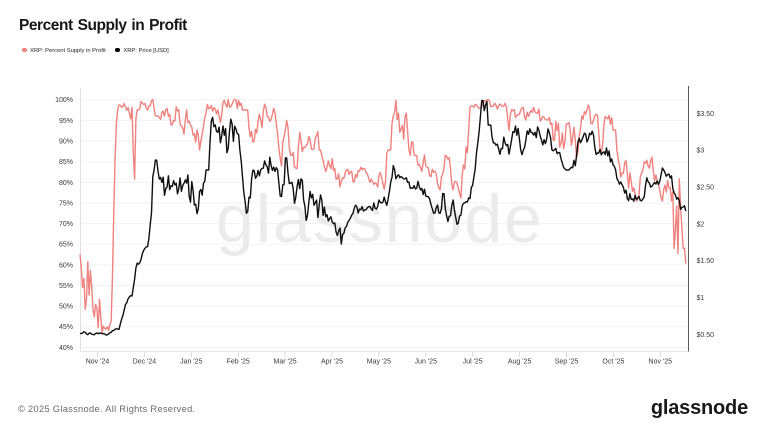 The width and height of the screenshot is (768, 432). I want to click on svg-text: Jun '25, so click(426, 362).